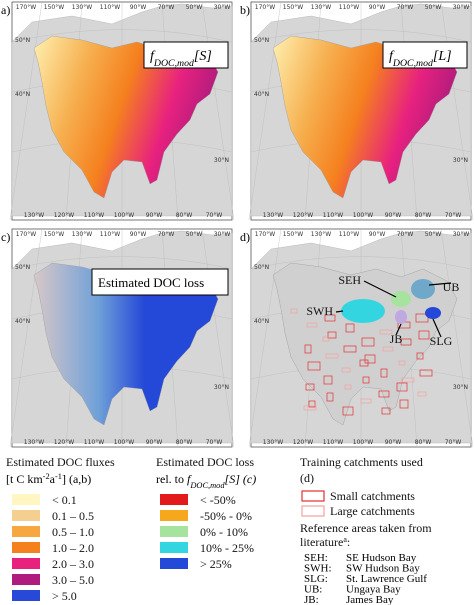 The width and height of the screenshot is (474, 605). Describe the element at coordinates (363, 311) in the screenshot. I see `area-swh` at that location.